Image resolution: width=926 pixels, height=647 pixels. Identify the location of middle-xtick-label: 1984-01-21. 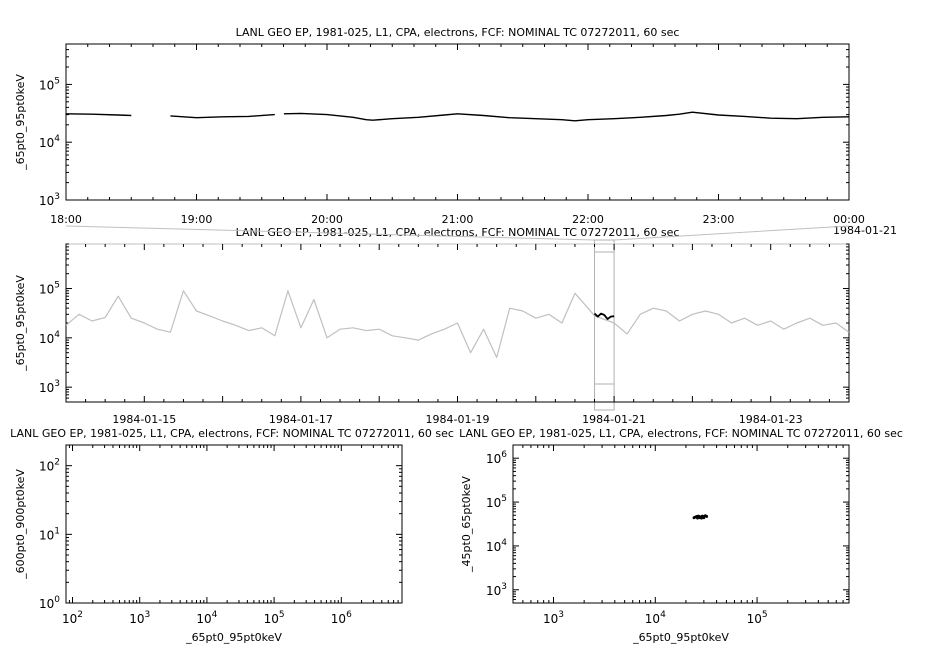
(614, 419).